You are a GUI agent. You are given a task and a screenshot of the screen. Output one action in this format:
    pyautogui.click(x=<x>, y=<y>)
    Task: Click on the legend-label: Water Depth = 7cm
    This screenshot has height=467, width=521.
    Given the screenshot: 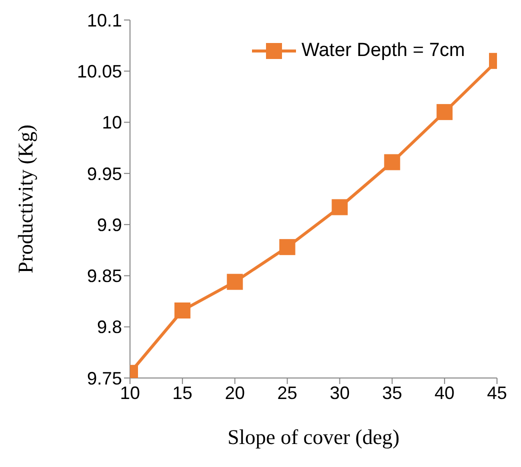 What is the action you would take?
    pyautogui.click(x=383, y=51)
    